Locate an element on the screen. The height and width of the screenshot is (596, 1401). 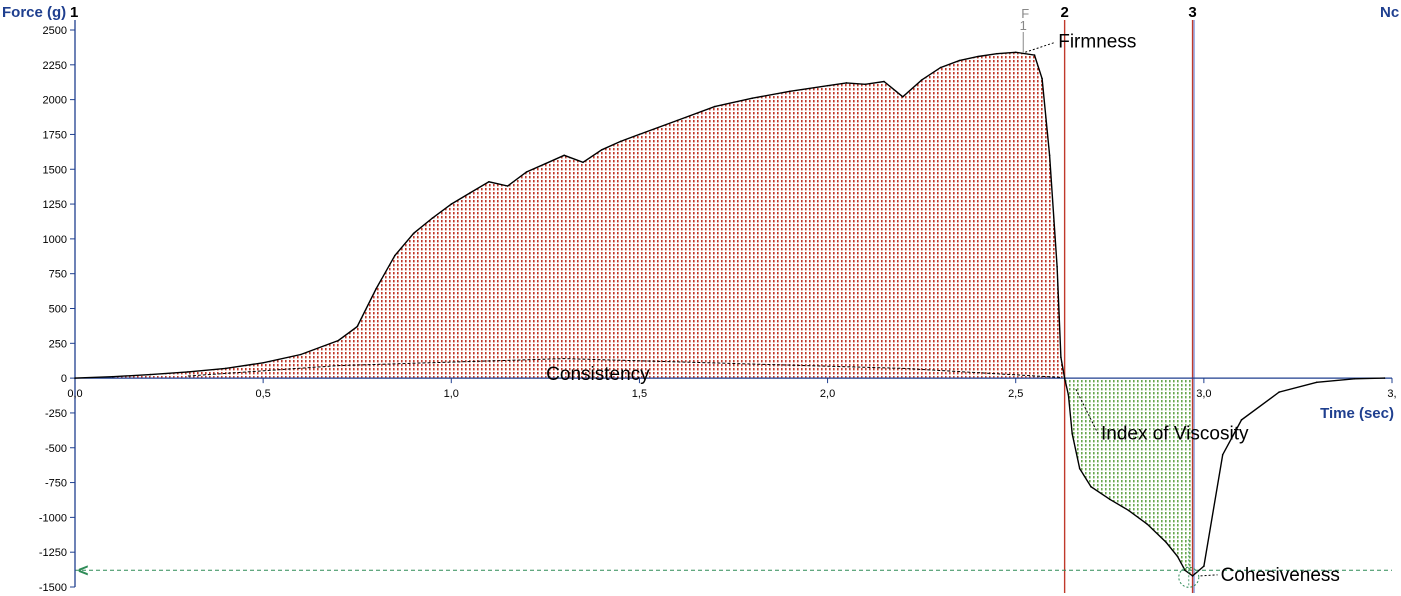
y-tick-label: 1500 is located at coordinates (55, 170).